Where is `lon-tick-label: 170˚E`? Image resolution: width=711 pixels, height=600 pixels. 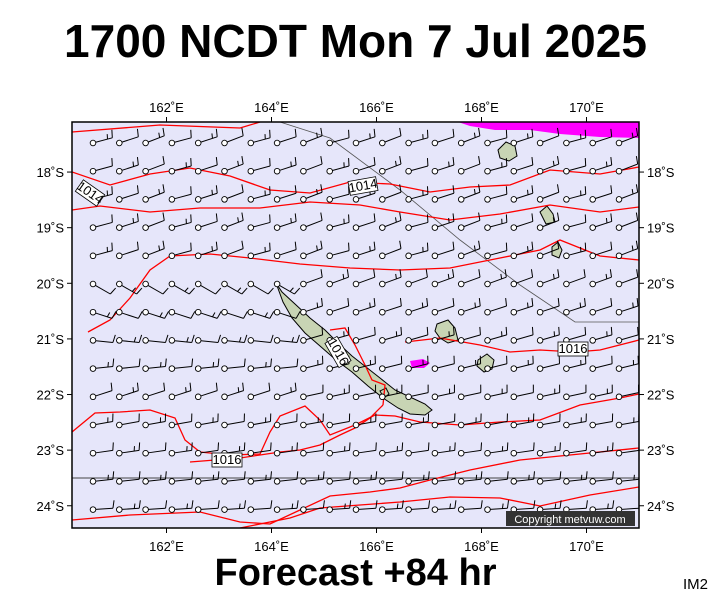
lon-tick-label: 170˚E is located at coordinates (586, 107).